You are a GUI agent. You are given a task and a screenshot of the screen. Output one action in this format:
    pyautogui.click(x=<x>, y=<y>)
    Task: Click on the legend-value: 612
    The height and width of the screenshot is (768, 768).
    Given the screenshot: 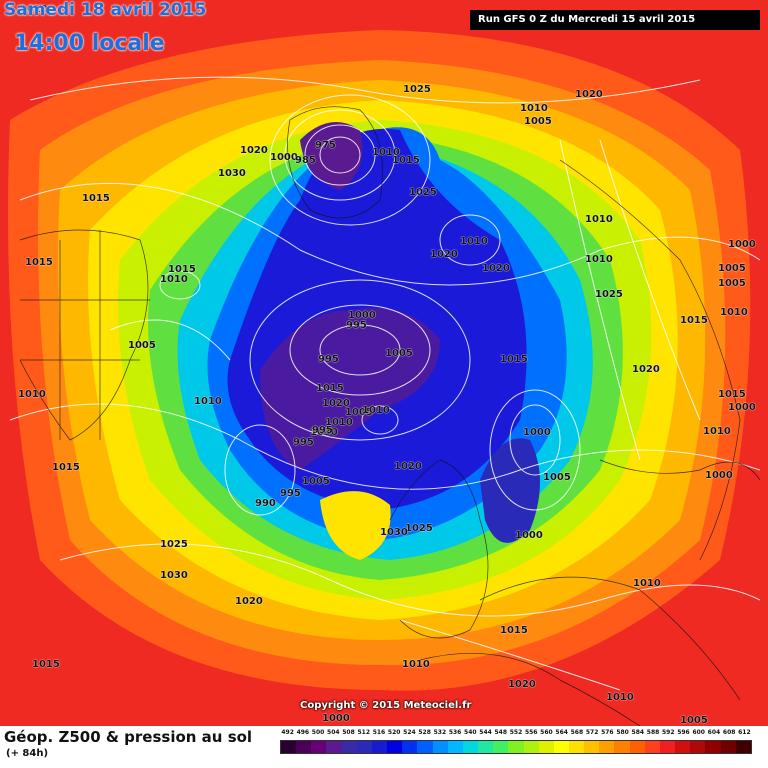 What is the action you would take?
    pyautogui.click(x=744, y=732)
    